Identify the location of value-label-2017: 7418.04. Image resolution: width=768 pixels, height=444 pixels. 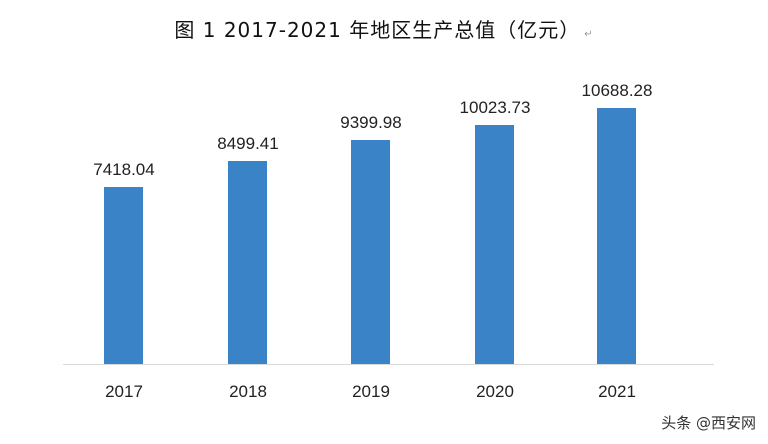
(124, 169).